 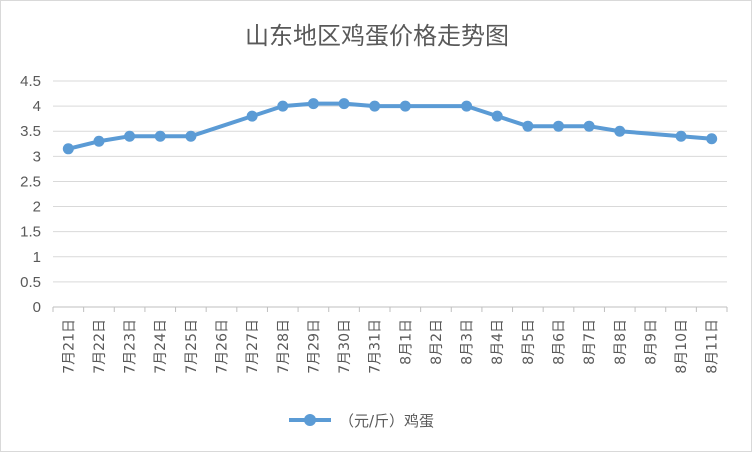 I want to click on chart-title: 山东地区鸡蛋价格走势图, so click(x=377, y=36).